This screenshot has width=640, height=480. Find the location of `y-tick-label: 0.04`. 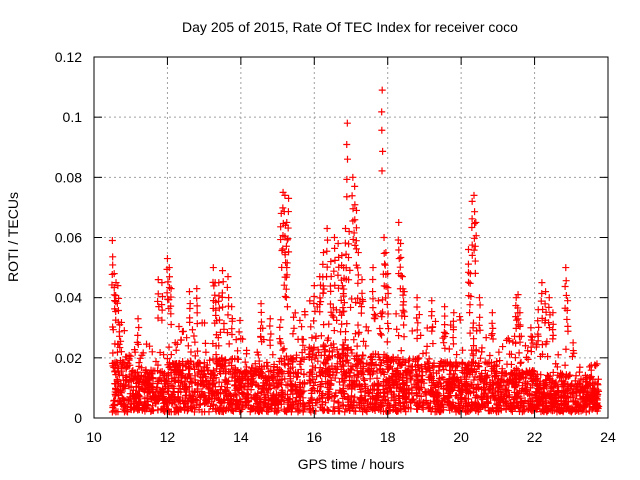

y-tick-label: 0.04 is located at coordinates (68, 298).